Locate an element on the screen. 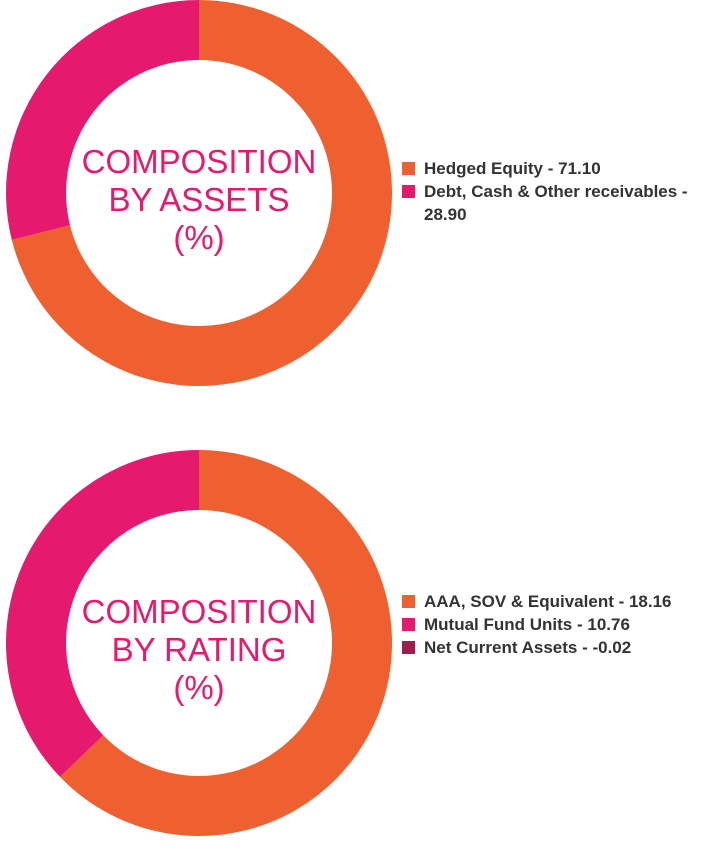  center-label-line-2: BY RATING is located at coordinates (199, 649).